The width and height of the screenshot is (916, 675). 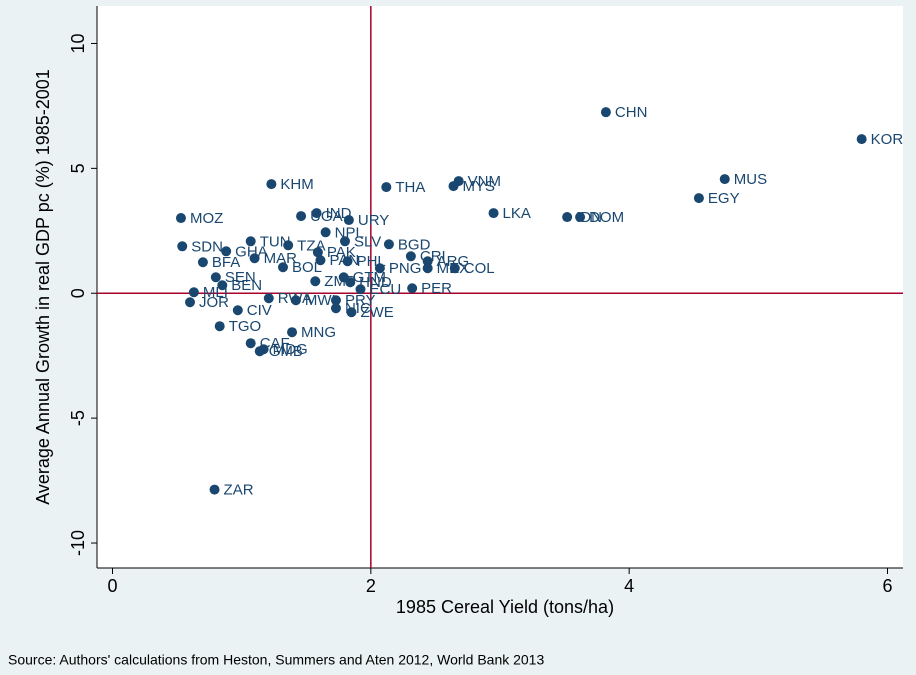 I want to click on point-label: GMB, so click(x=286, y=351).